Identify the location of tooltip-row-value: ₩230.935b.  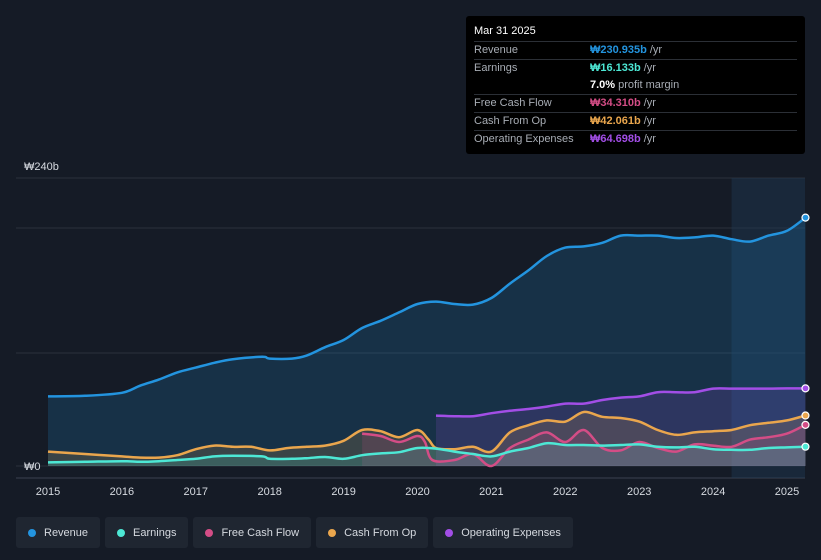
(618, 50).